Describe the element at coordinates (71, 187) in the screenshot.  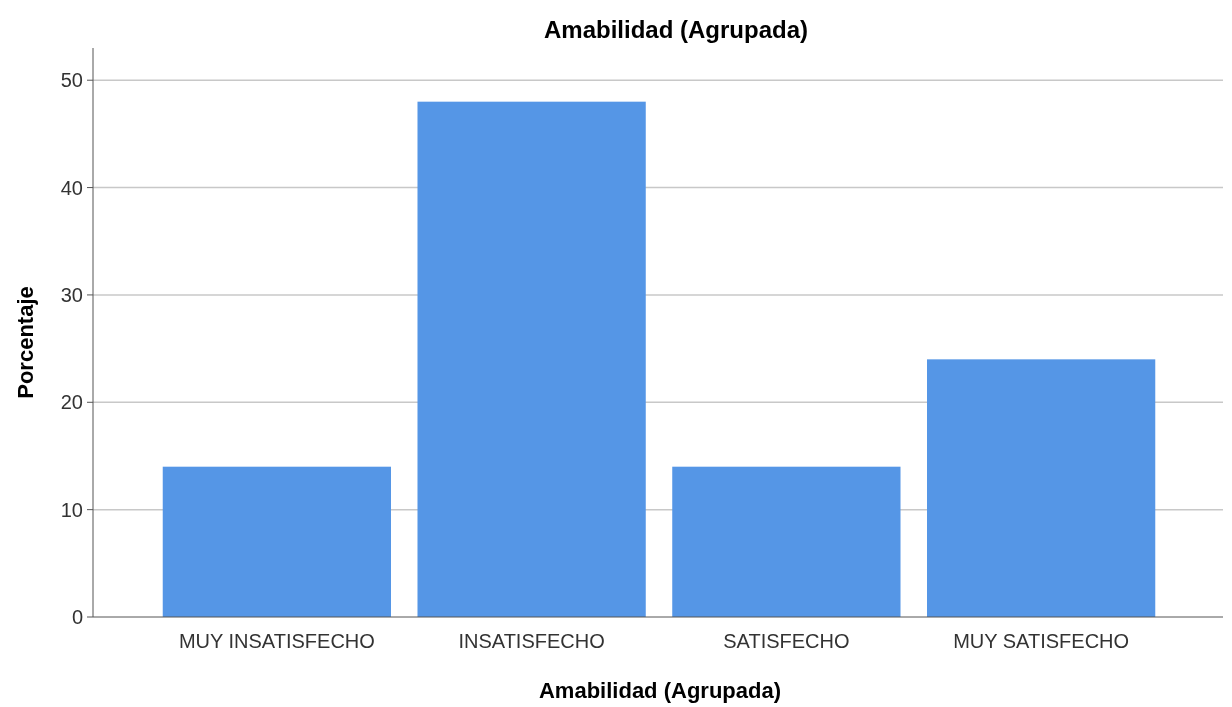
I see `y-tick-label: 40` at that location.